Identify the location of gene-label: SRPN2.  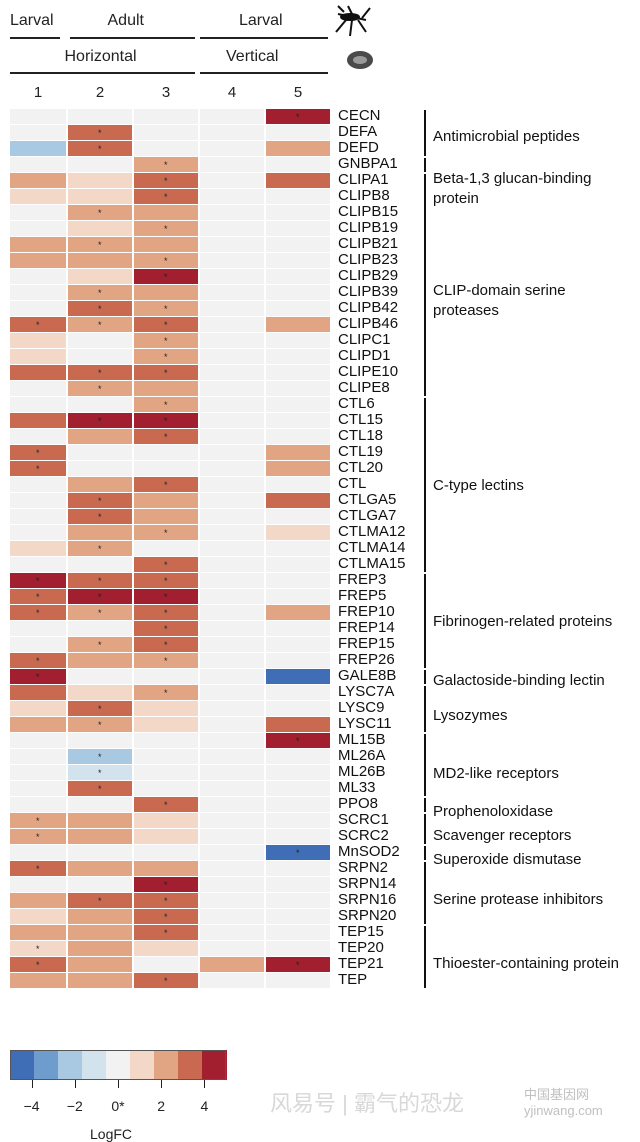
(363, 867).